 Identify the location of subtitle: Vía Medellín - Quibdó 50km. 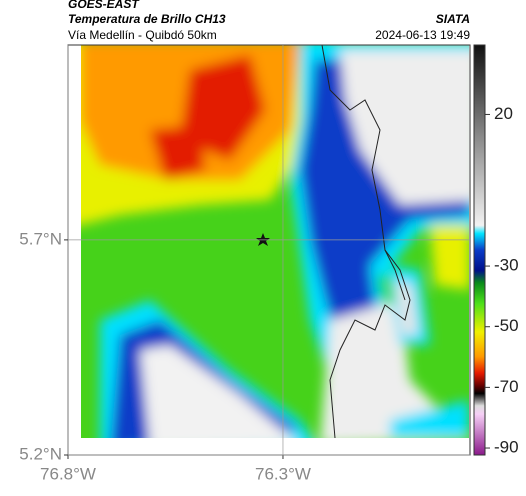
(142, 35).